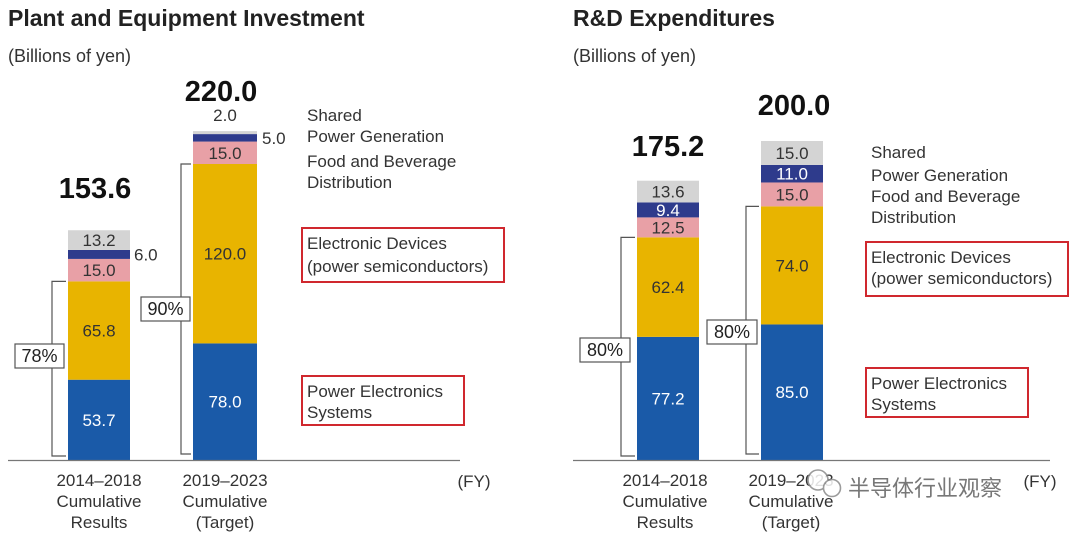  I want to click on data-label: 12.5, so click(667, 227).